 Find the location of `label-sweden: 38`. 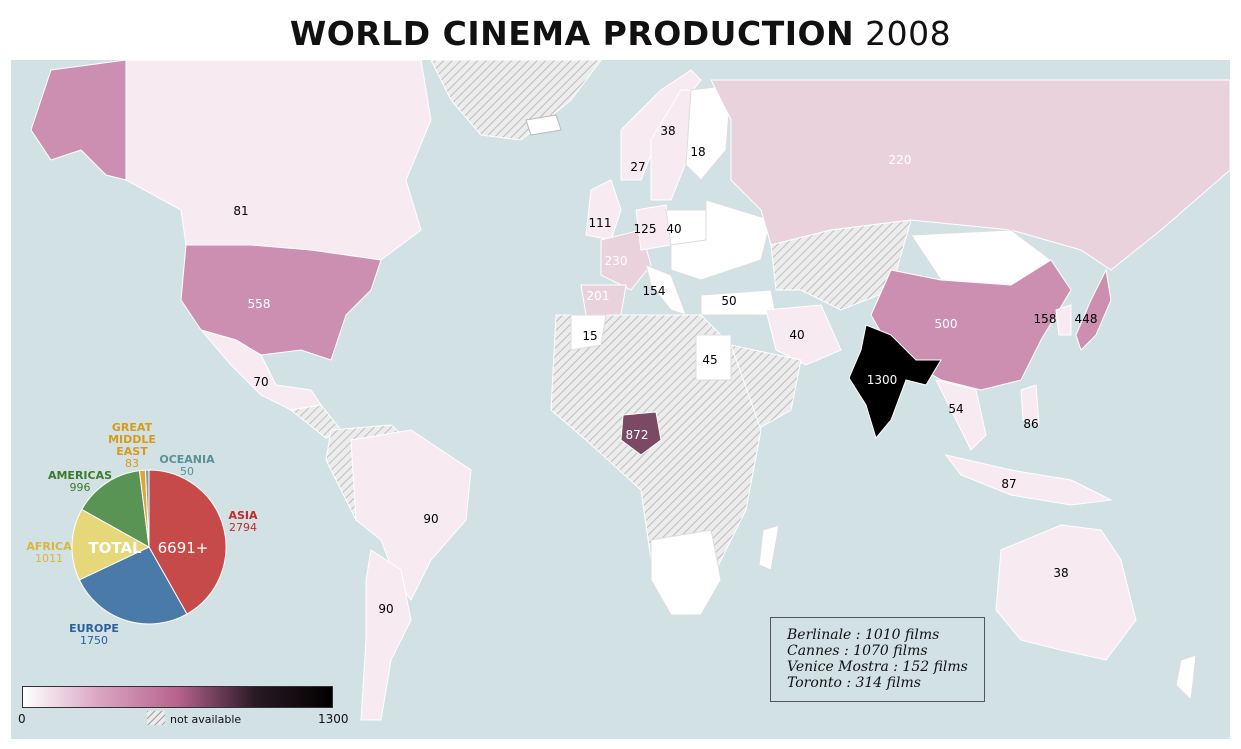

label-sweden: 38 is located at coordinates (667, 131).